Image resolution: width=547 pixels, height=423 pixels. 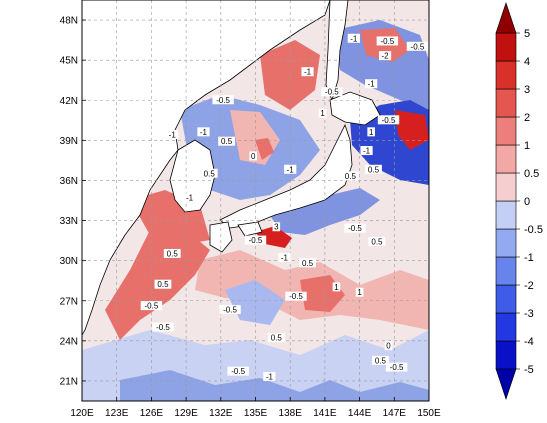 I want to click on colorbar-level-label: -4, so click(x=529, y=342).